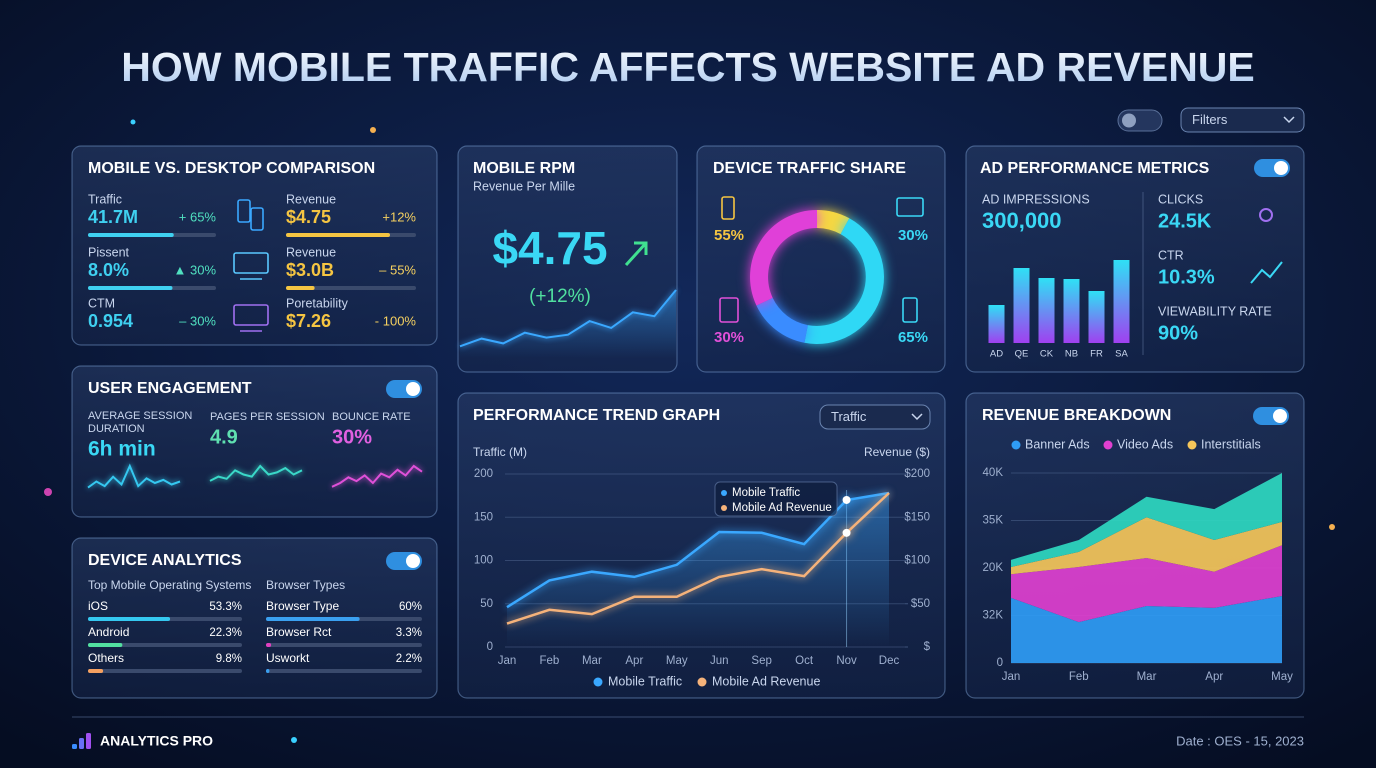  Describe the element at coordinates (396, 320) in the screenshot. I see `metric-change: - 100%` at that location.